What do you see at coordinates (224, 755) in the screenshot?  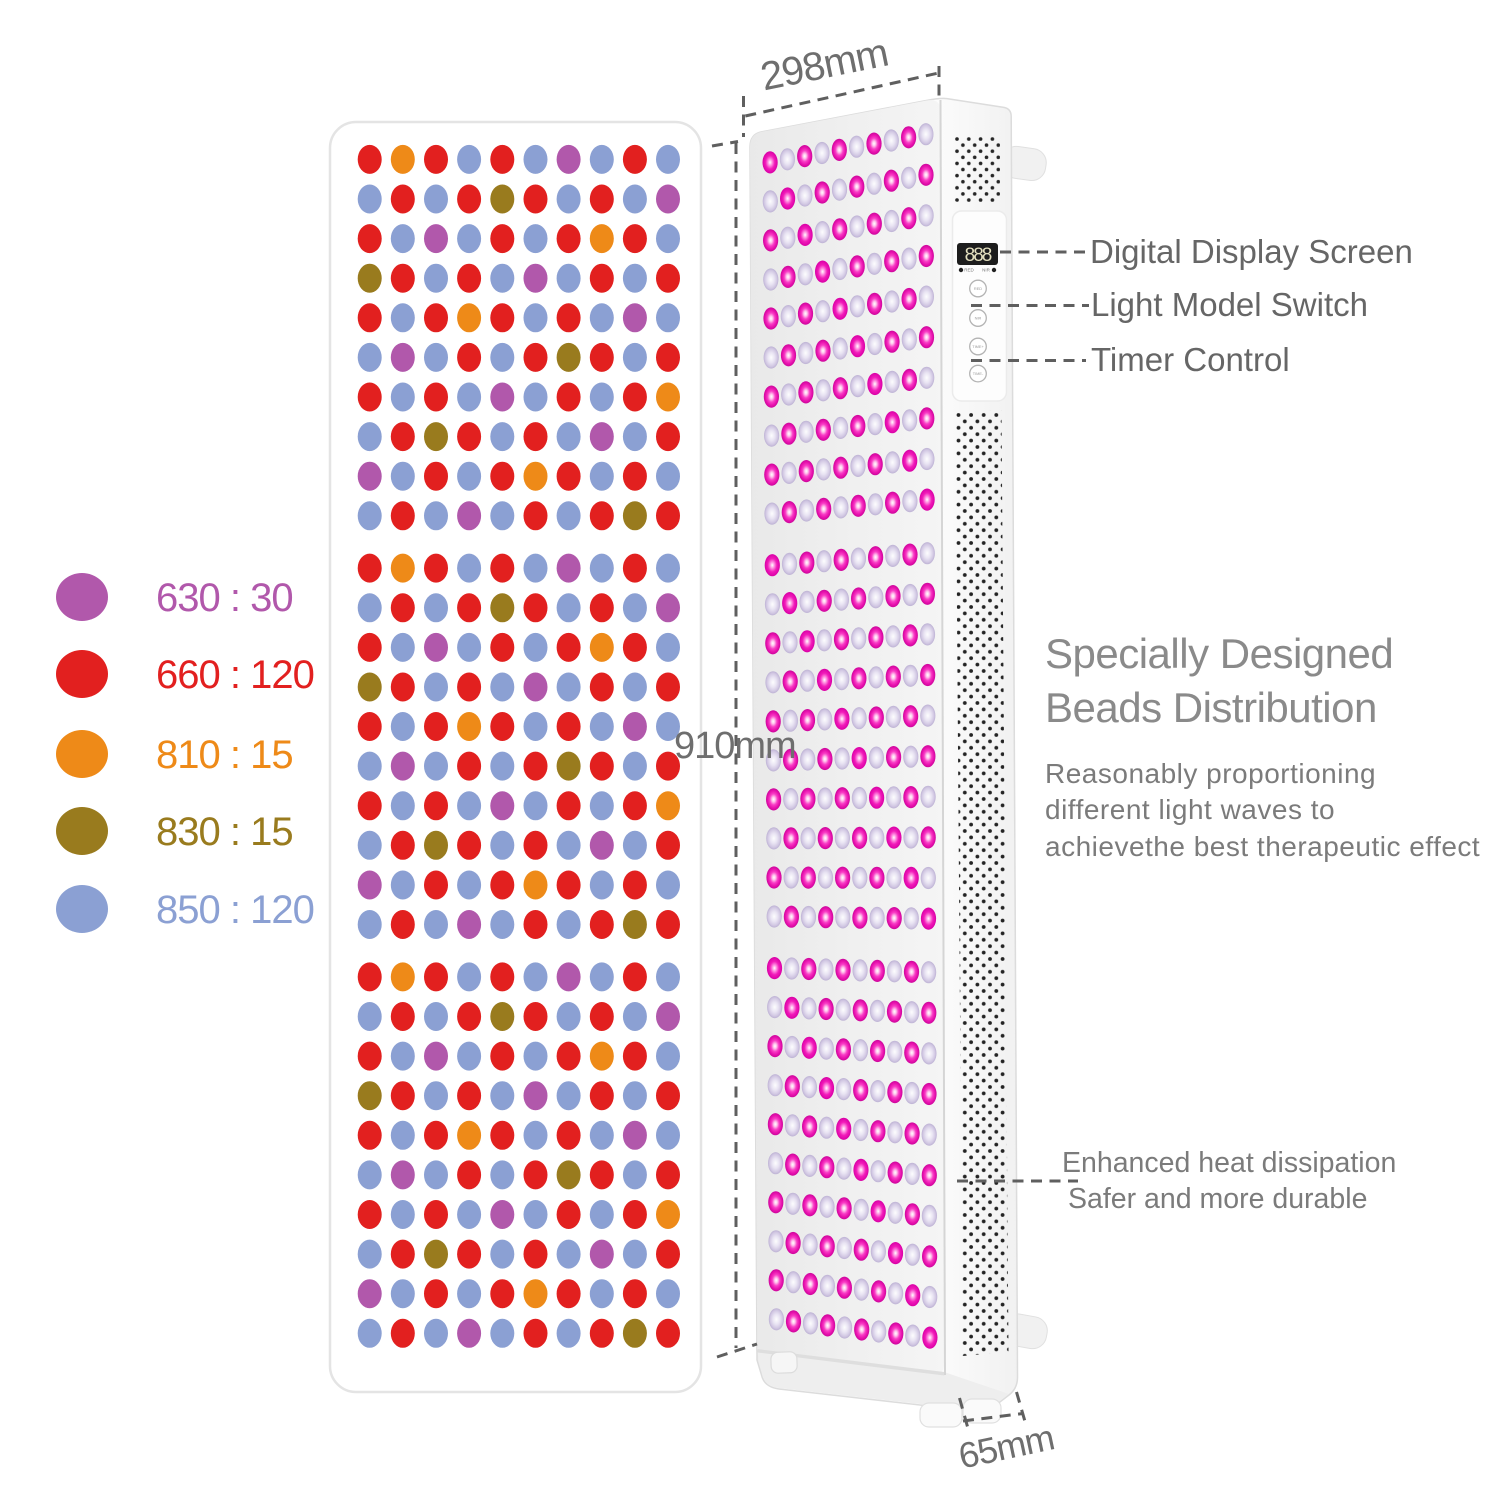 I see `svg-text: 810 : 15` at bounding box center [224, 755].